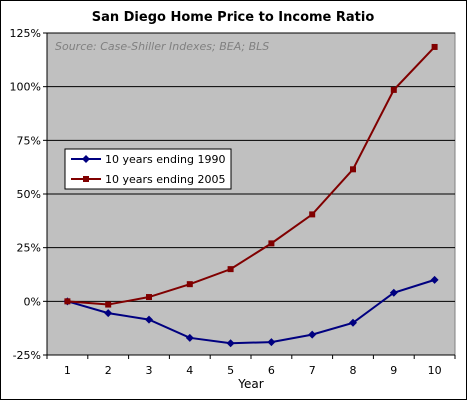  I want to click on x-tick-label: 2, so click(108, 370).